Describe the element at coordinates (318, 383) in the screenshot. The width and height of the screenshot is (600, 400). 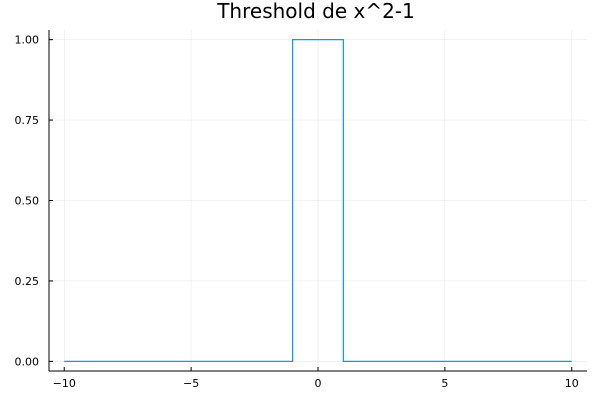
I see `x-tick-label: 0` at that location.